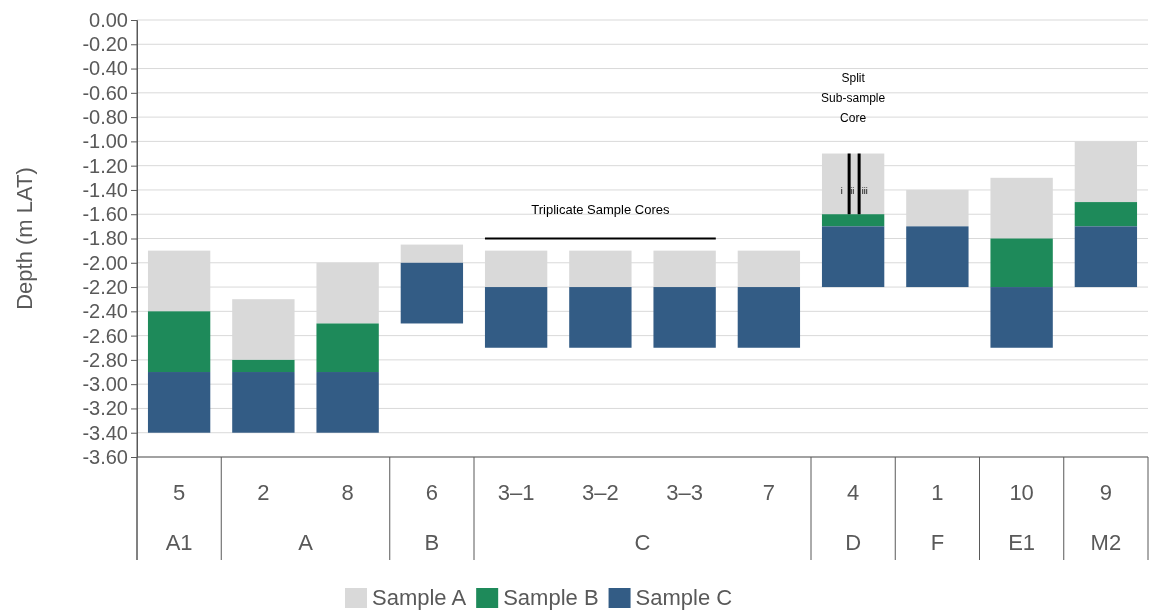 This screenshot has width=1149, height=611. Describe the element at coordinates (684, 597) in the screenshot. I see `legend-label: Sample C` at that location.